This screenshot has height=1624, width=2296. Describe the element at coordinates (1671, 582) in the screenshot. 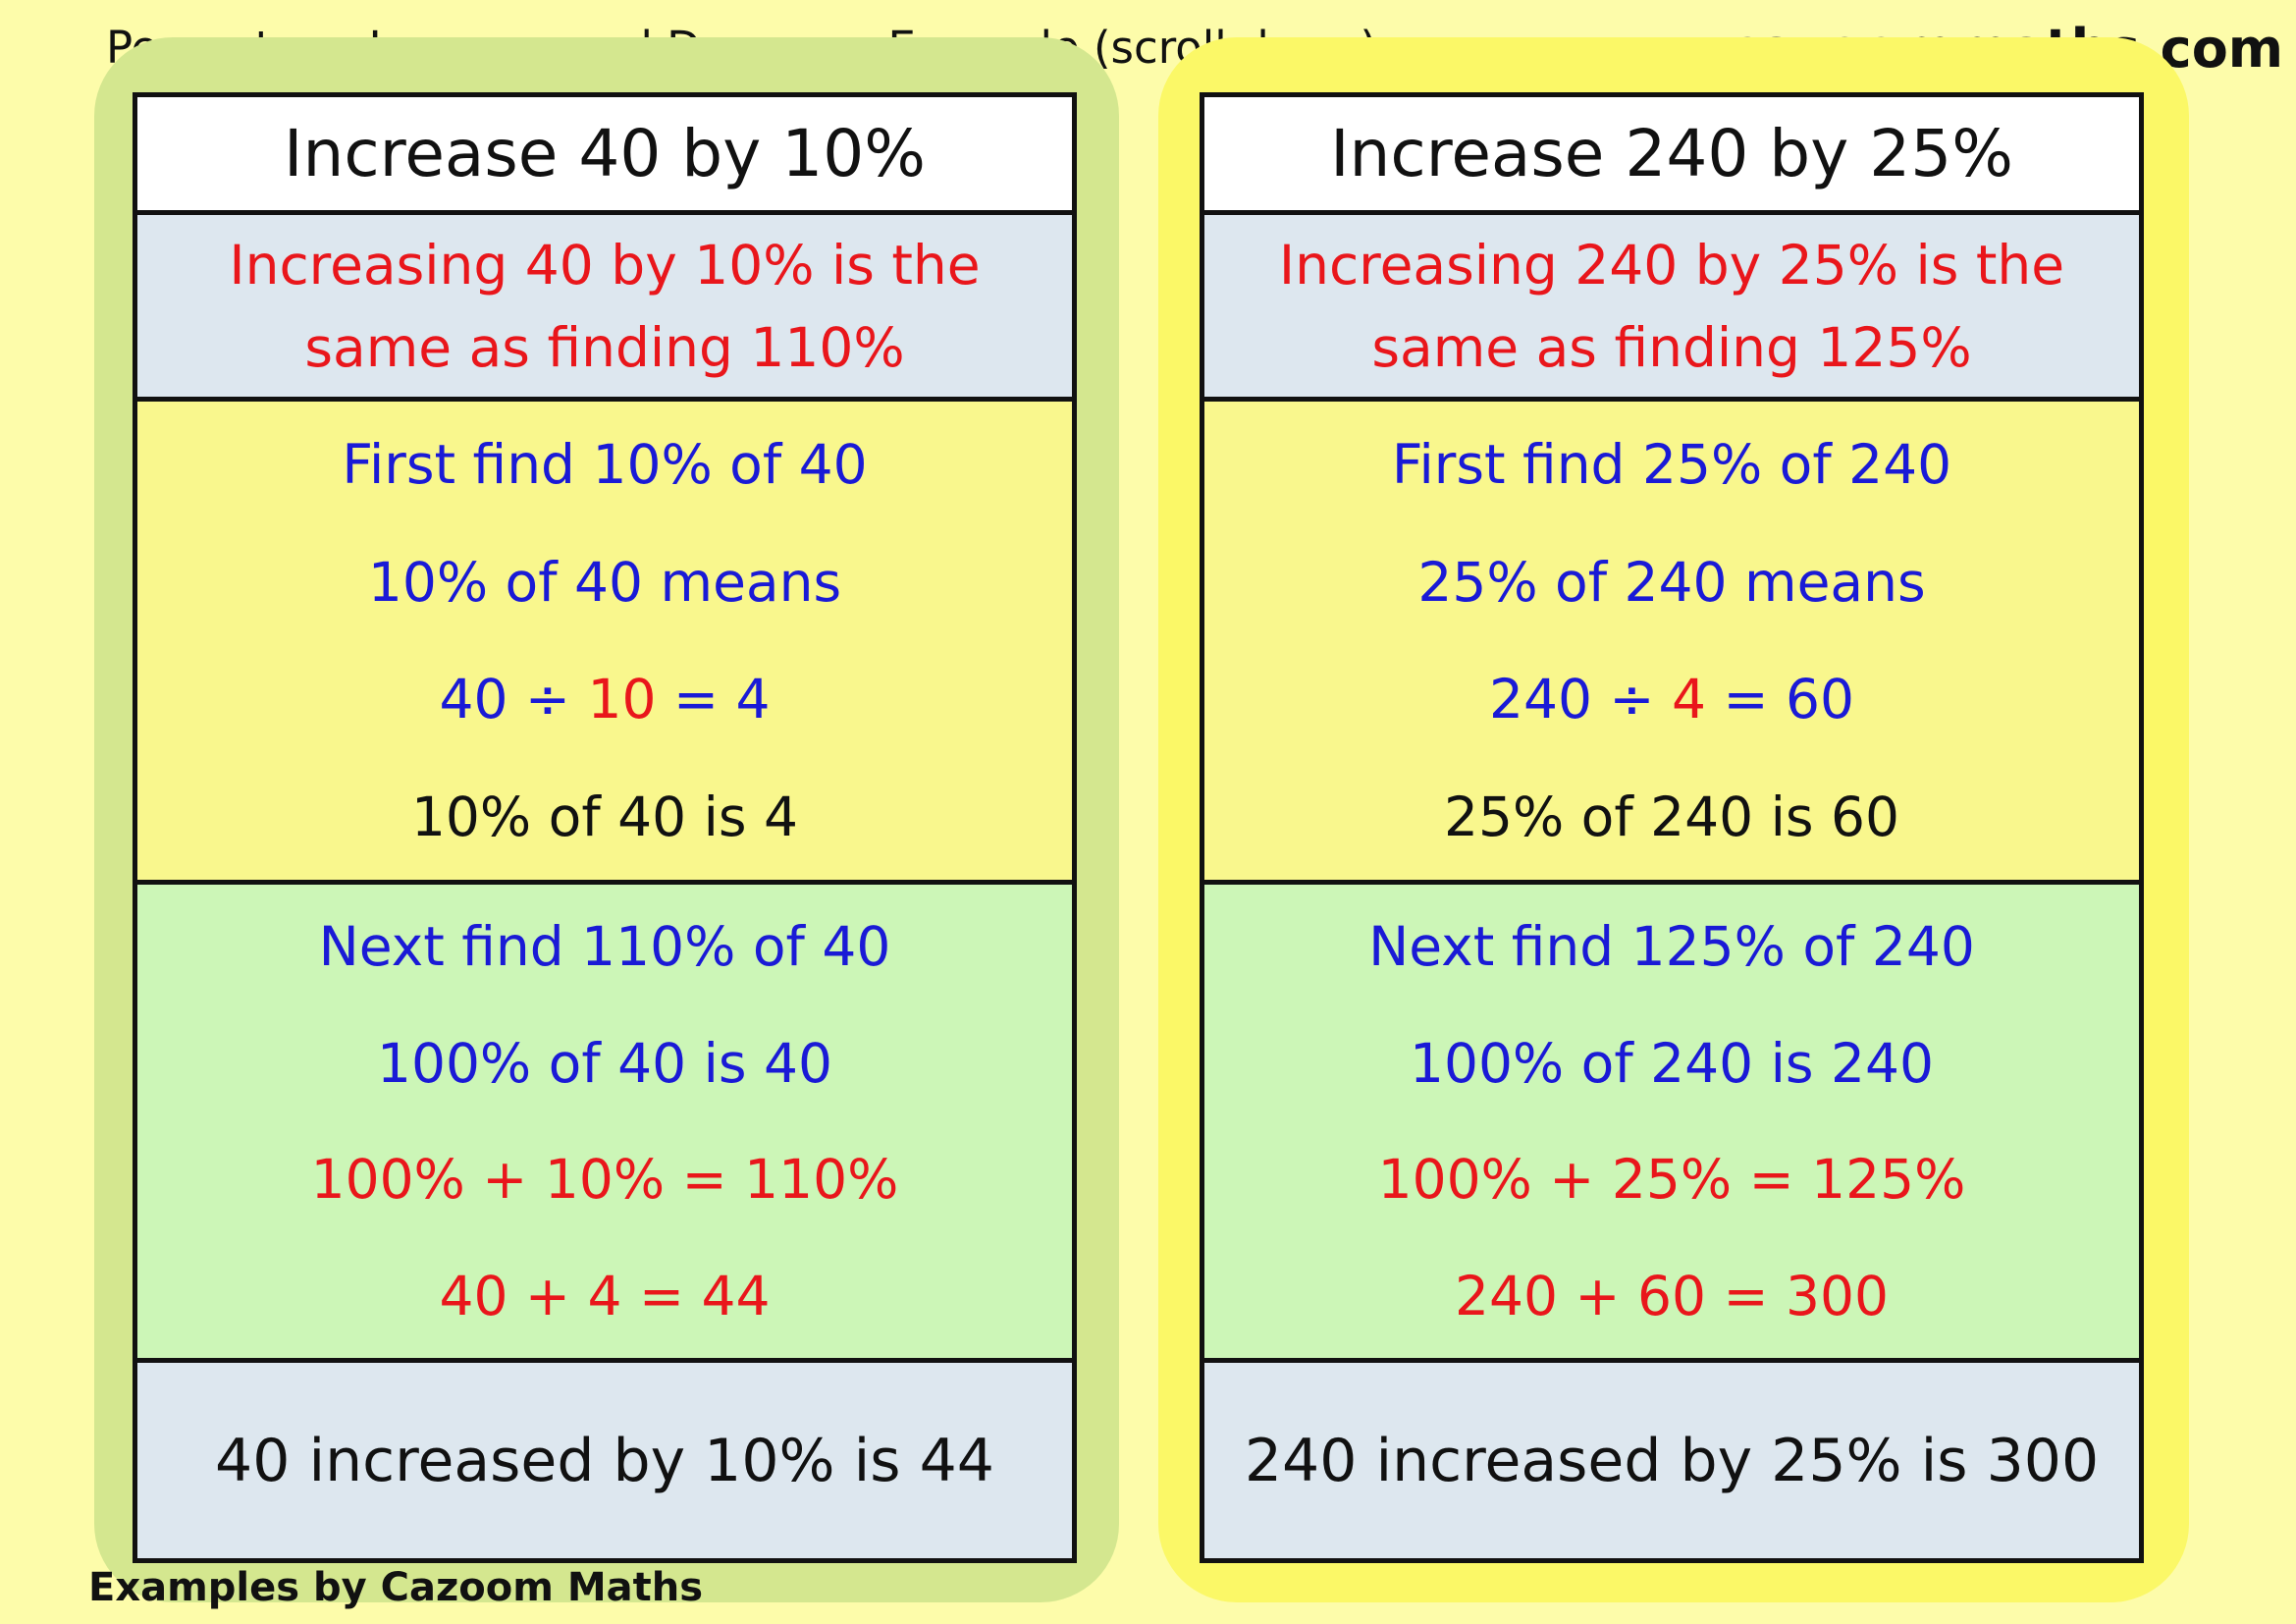

I see `step-one-means: 25% of 240 means` at that location.